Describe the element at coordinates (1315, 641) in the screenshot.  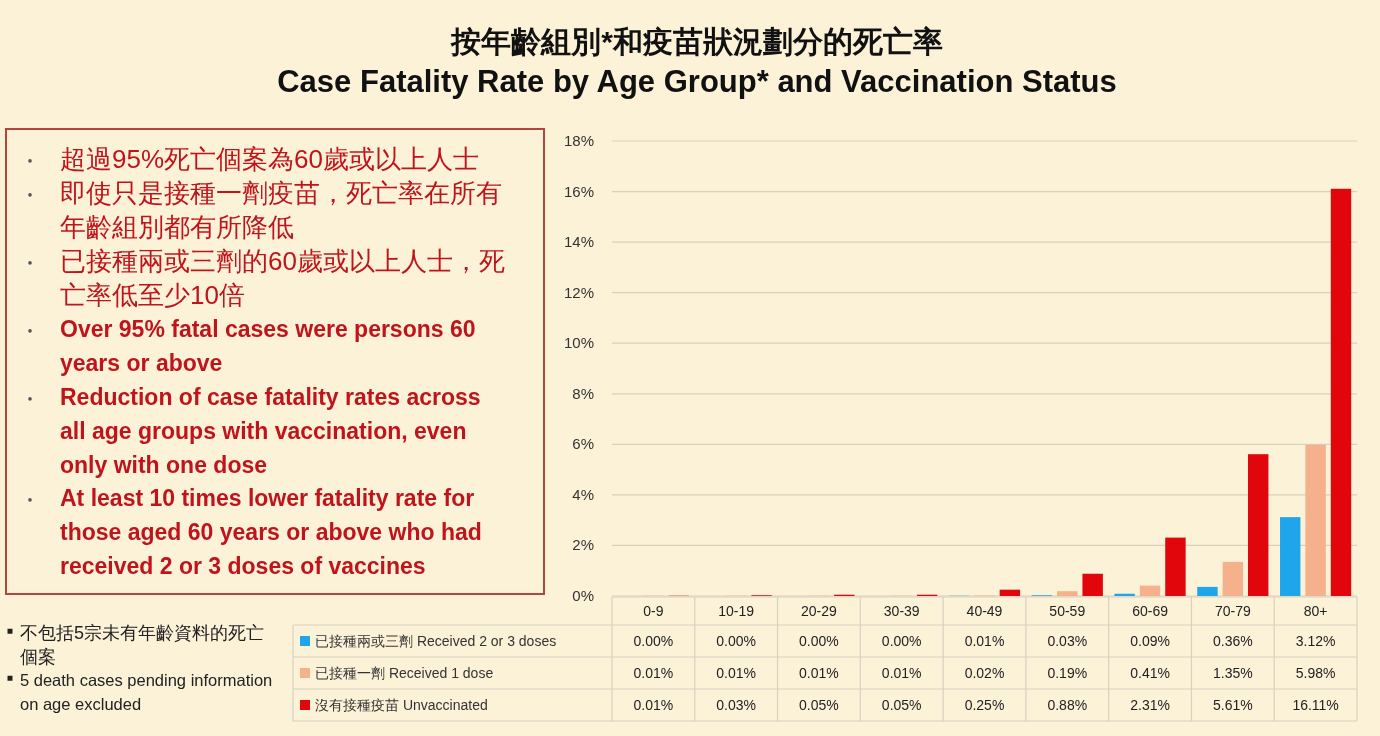
I see `value-label: 3.12%` at that location.